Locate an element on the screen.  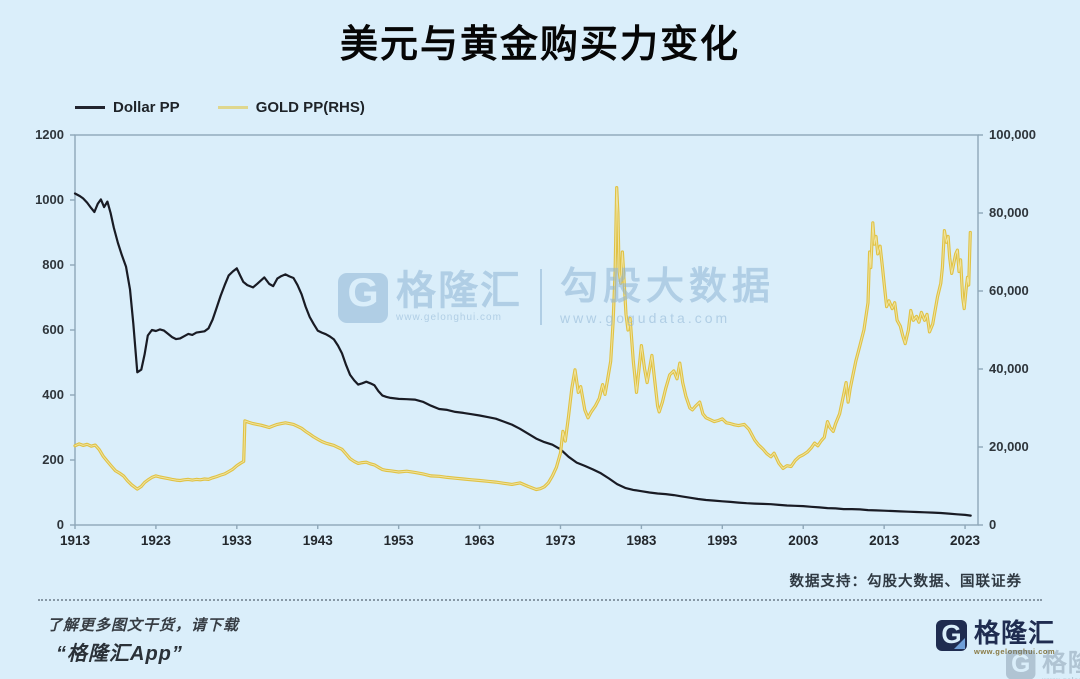
watermark-divider is located at coordinates (541, 296).